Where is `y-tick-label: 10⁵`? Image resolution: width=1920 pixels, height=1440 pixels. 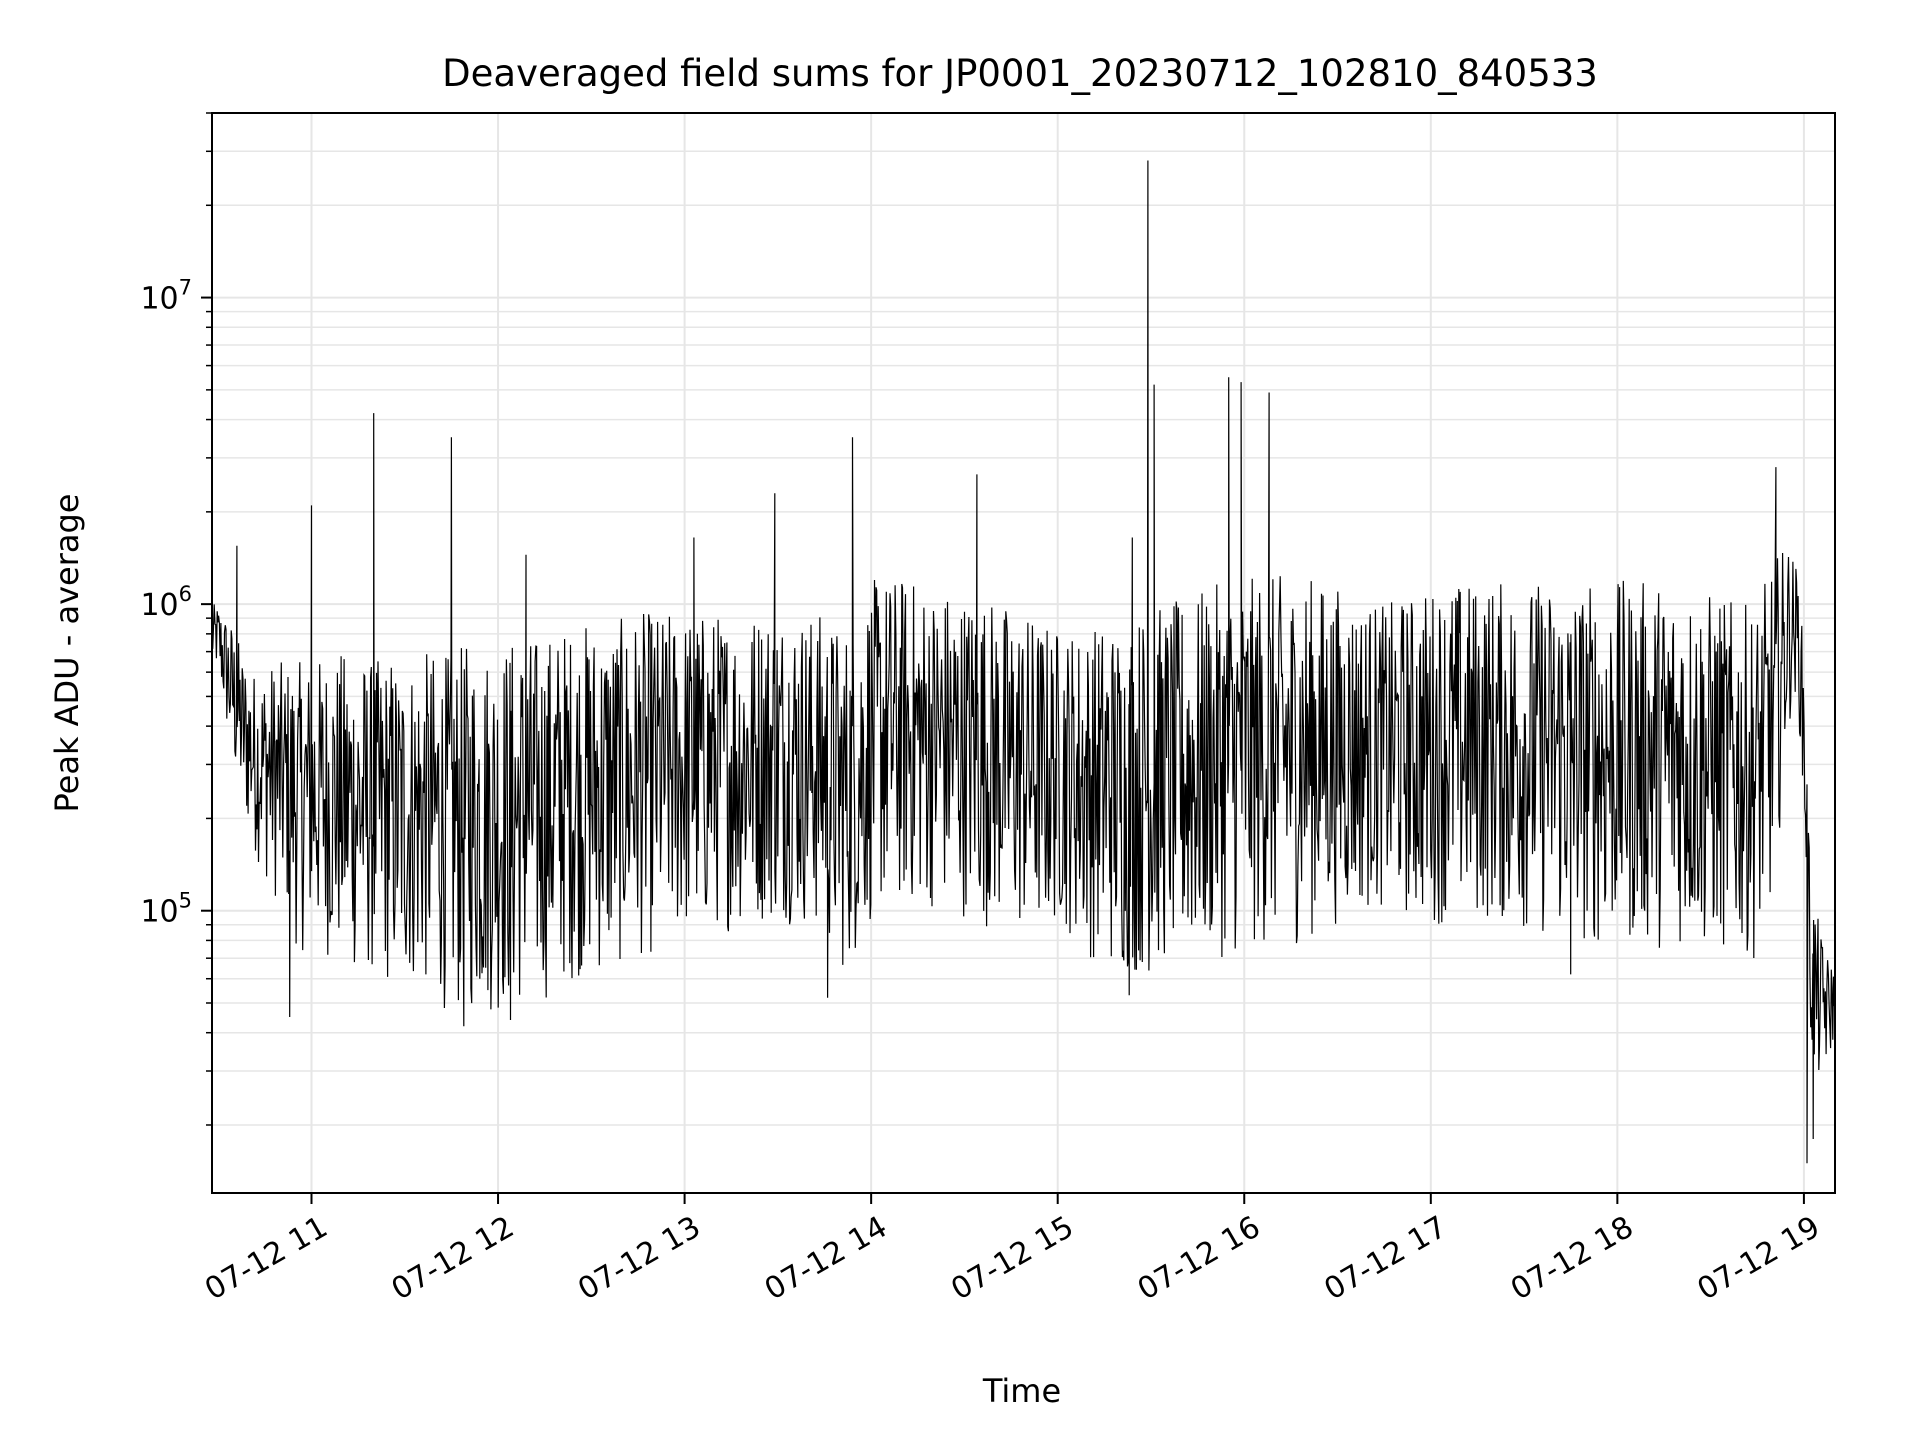
y-tick-label: 10⁵ is located at coordinates (166, 909).